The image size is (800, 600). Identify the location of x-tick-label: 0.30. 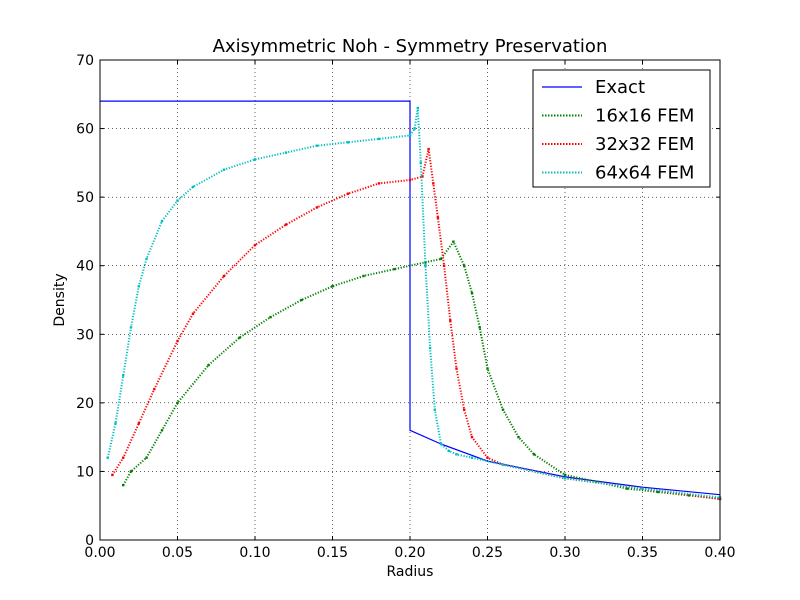
(564, 553).